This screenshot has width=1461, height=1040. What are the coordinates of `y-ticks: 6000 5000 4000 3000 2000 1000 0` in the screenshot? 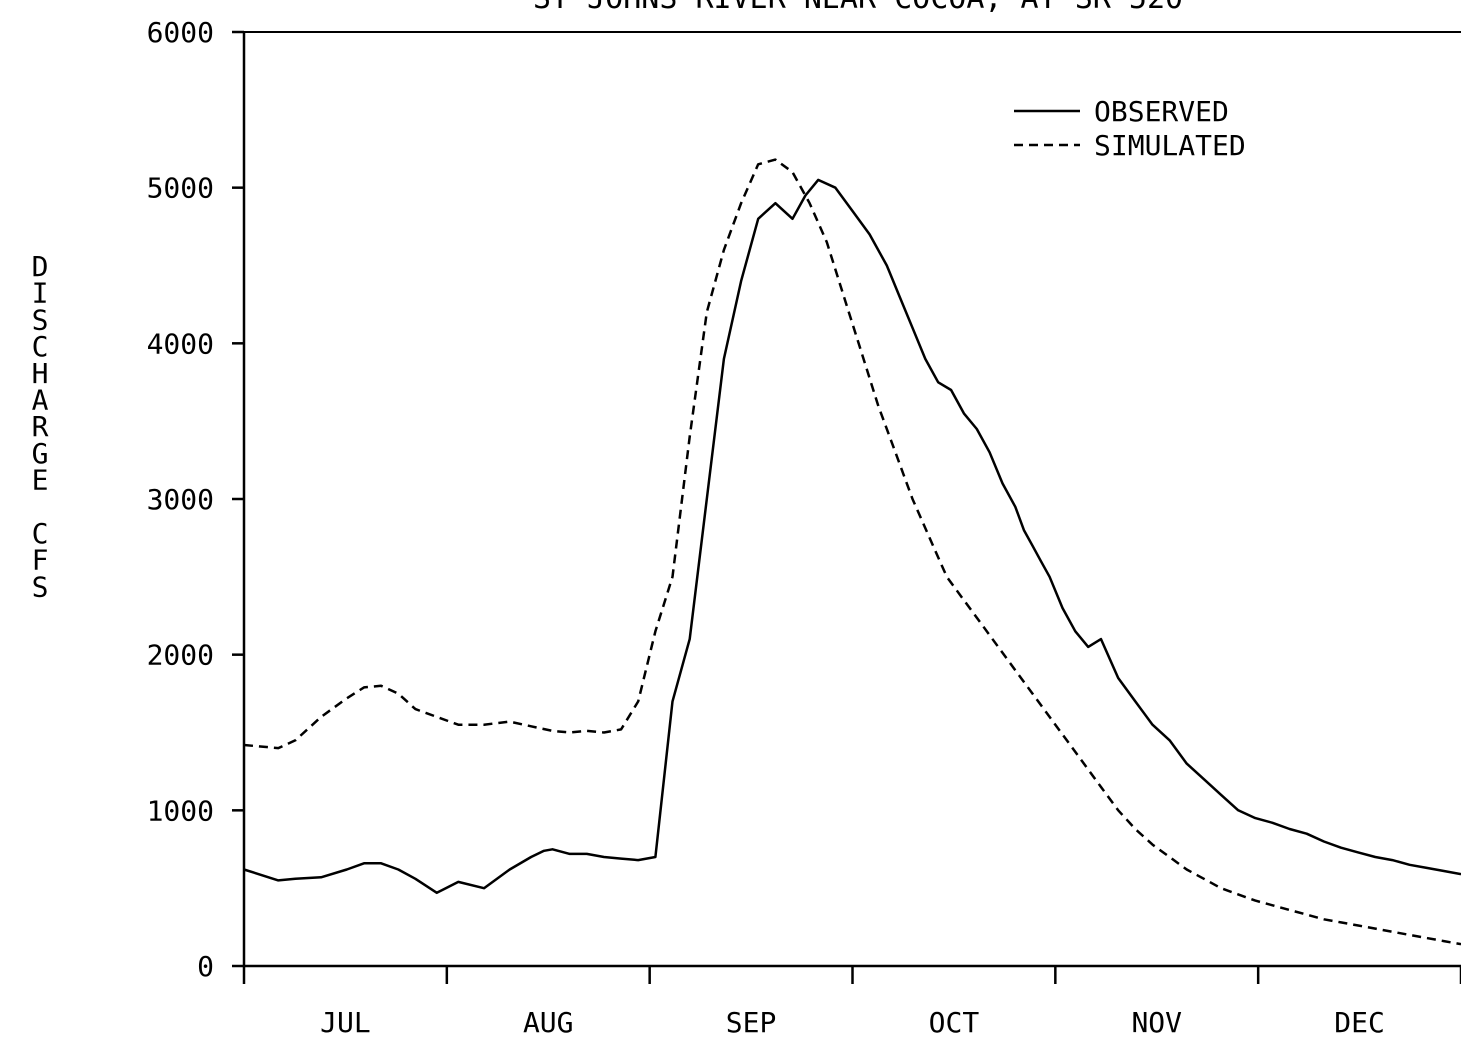 It's located at (195, 499).